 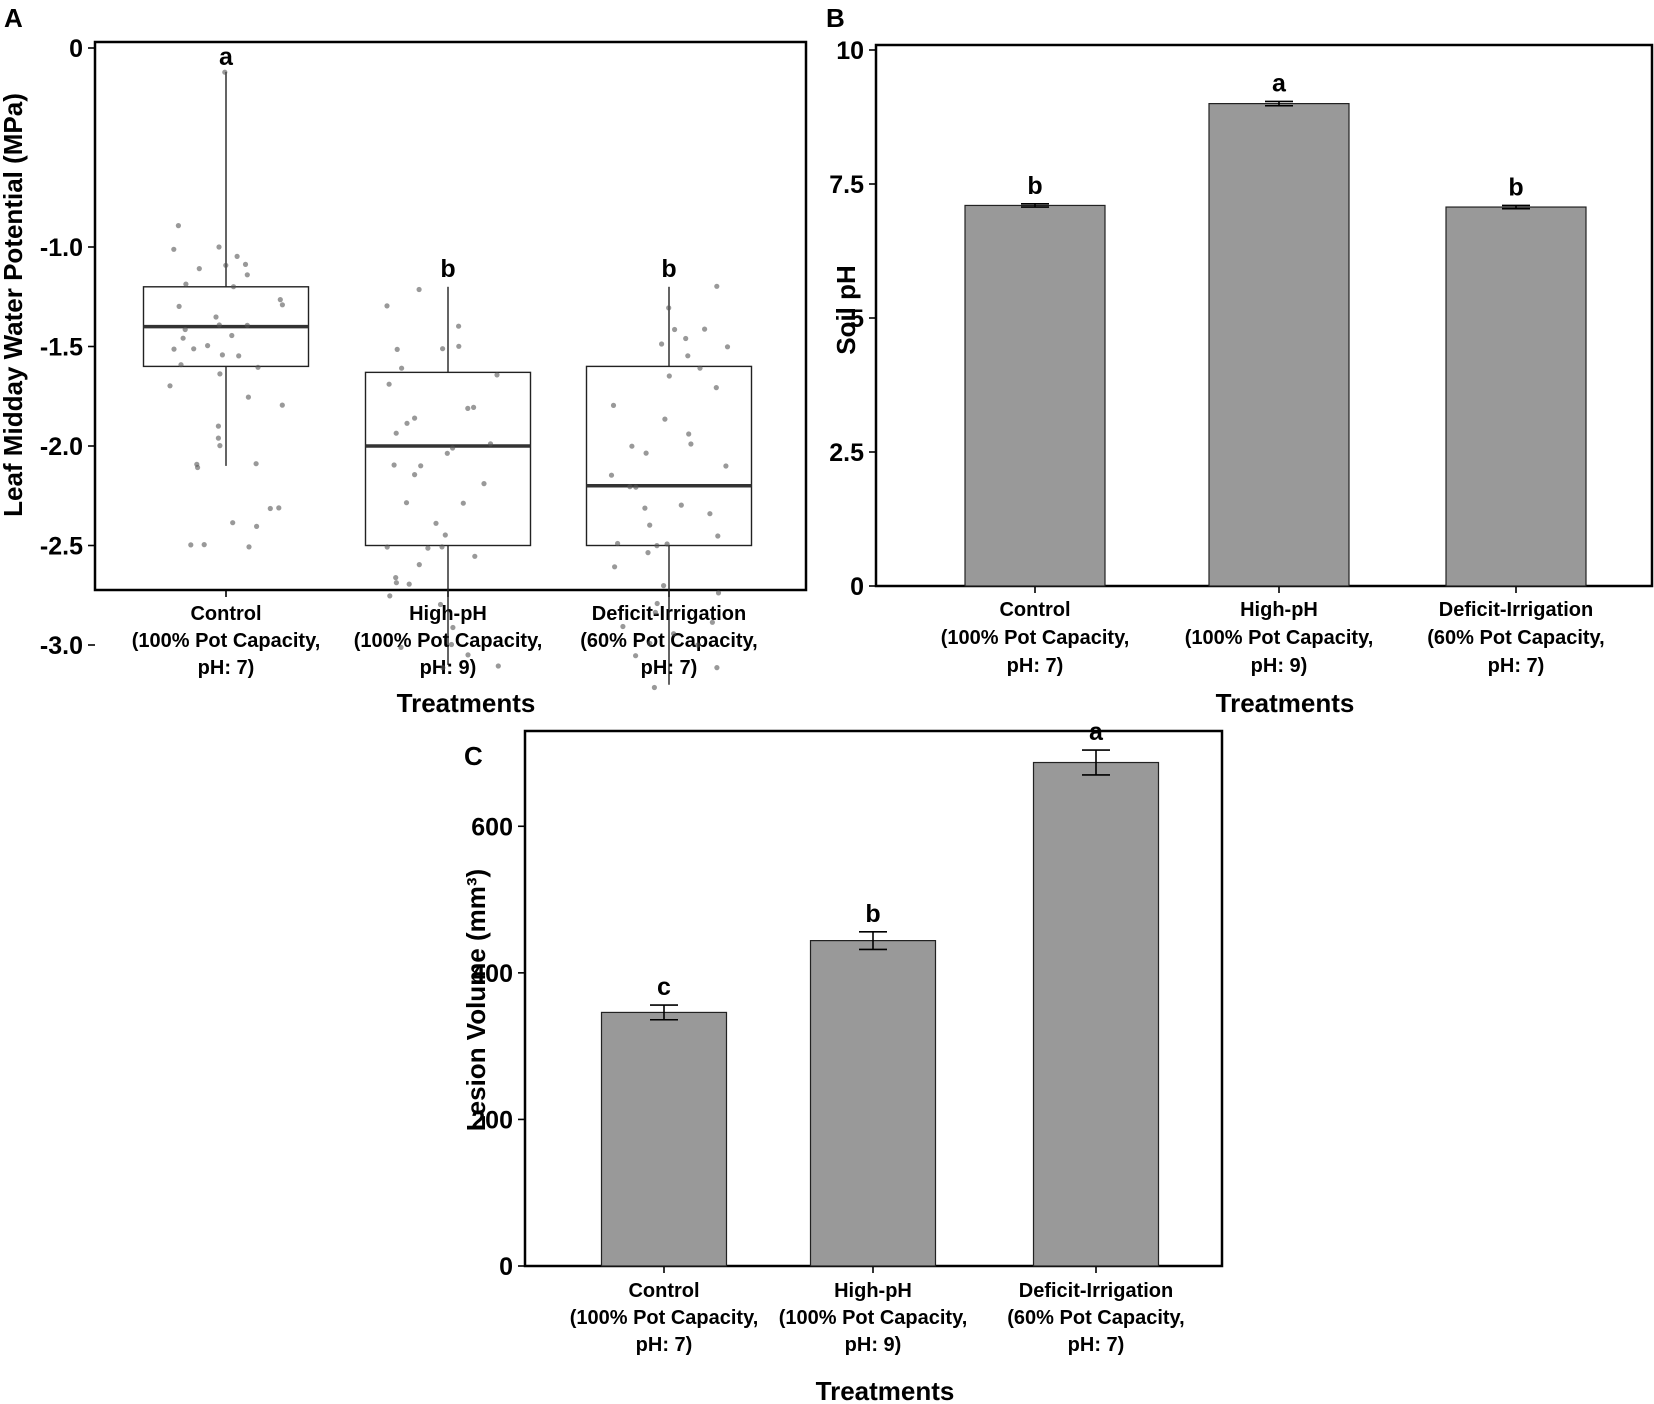 I want to click on y-axis-title: Lesion Volume (mm³), so click(x=476, y=1000).